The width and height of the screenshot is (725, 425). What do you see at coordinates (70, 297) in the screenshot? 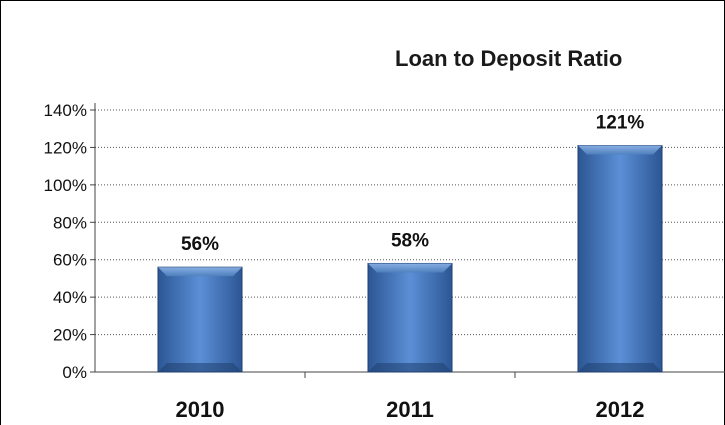
I see `y-tick-label: 40%` at bounding box center [70, 297].